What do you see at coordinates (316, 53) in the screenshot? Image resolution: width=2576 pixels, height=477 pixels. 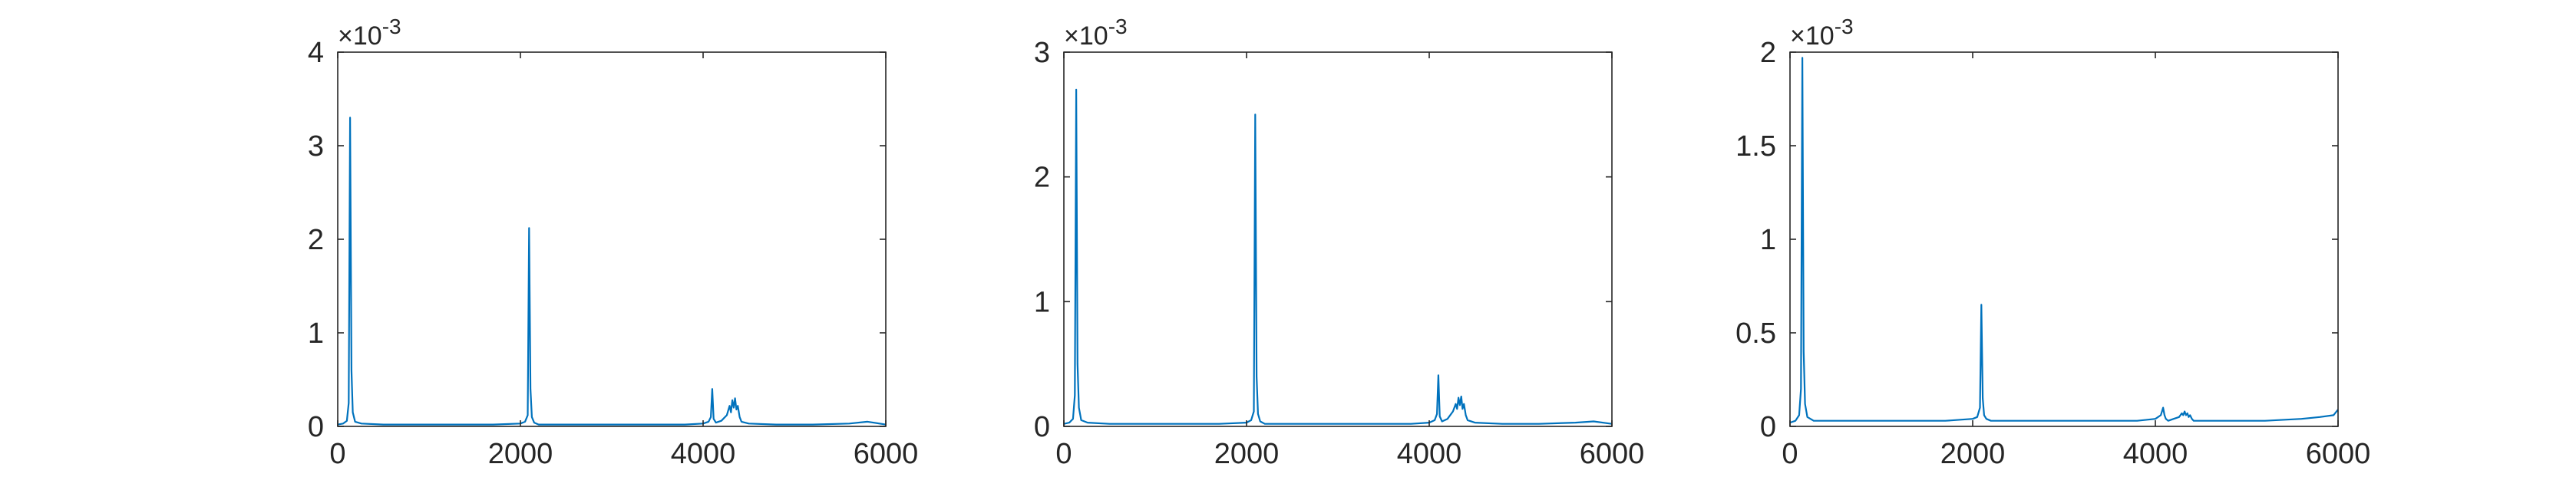 I see `y-tick-label: 4` at bounding box center [316, 53].